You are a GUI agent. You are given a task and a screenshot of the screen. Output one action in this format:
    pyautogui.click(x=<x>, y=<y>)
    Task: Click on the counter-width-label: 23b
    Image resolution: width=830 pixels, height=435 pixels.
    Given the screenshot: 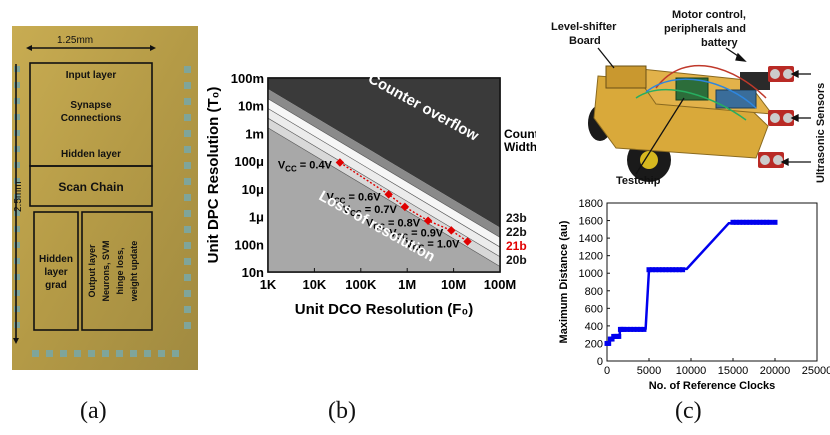 What is the action you would take?
    pyautogui.click(x=516, y=218)
    